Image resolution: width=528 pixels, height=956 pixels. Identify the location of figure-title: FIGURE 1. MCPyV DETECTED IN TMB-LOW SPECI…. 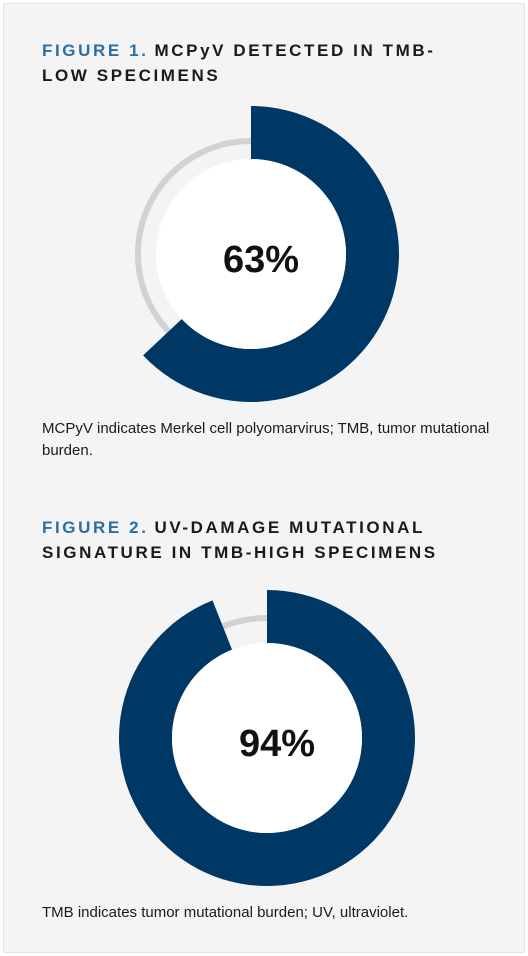
(262, 63).